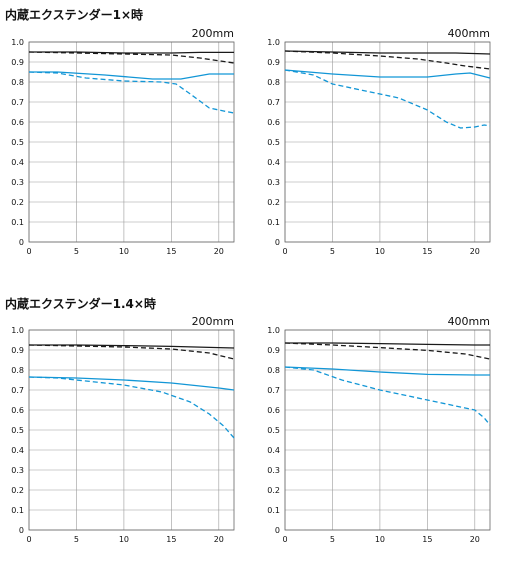  I want to click on section-title-1-4x: 内蔵エクステンダー1.4×時, so click(80, 304).